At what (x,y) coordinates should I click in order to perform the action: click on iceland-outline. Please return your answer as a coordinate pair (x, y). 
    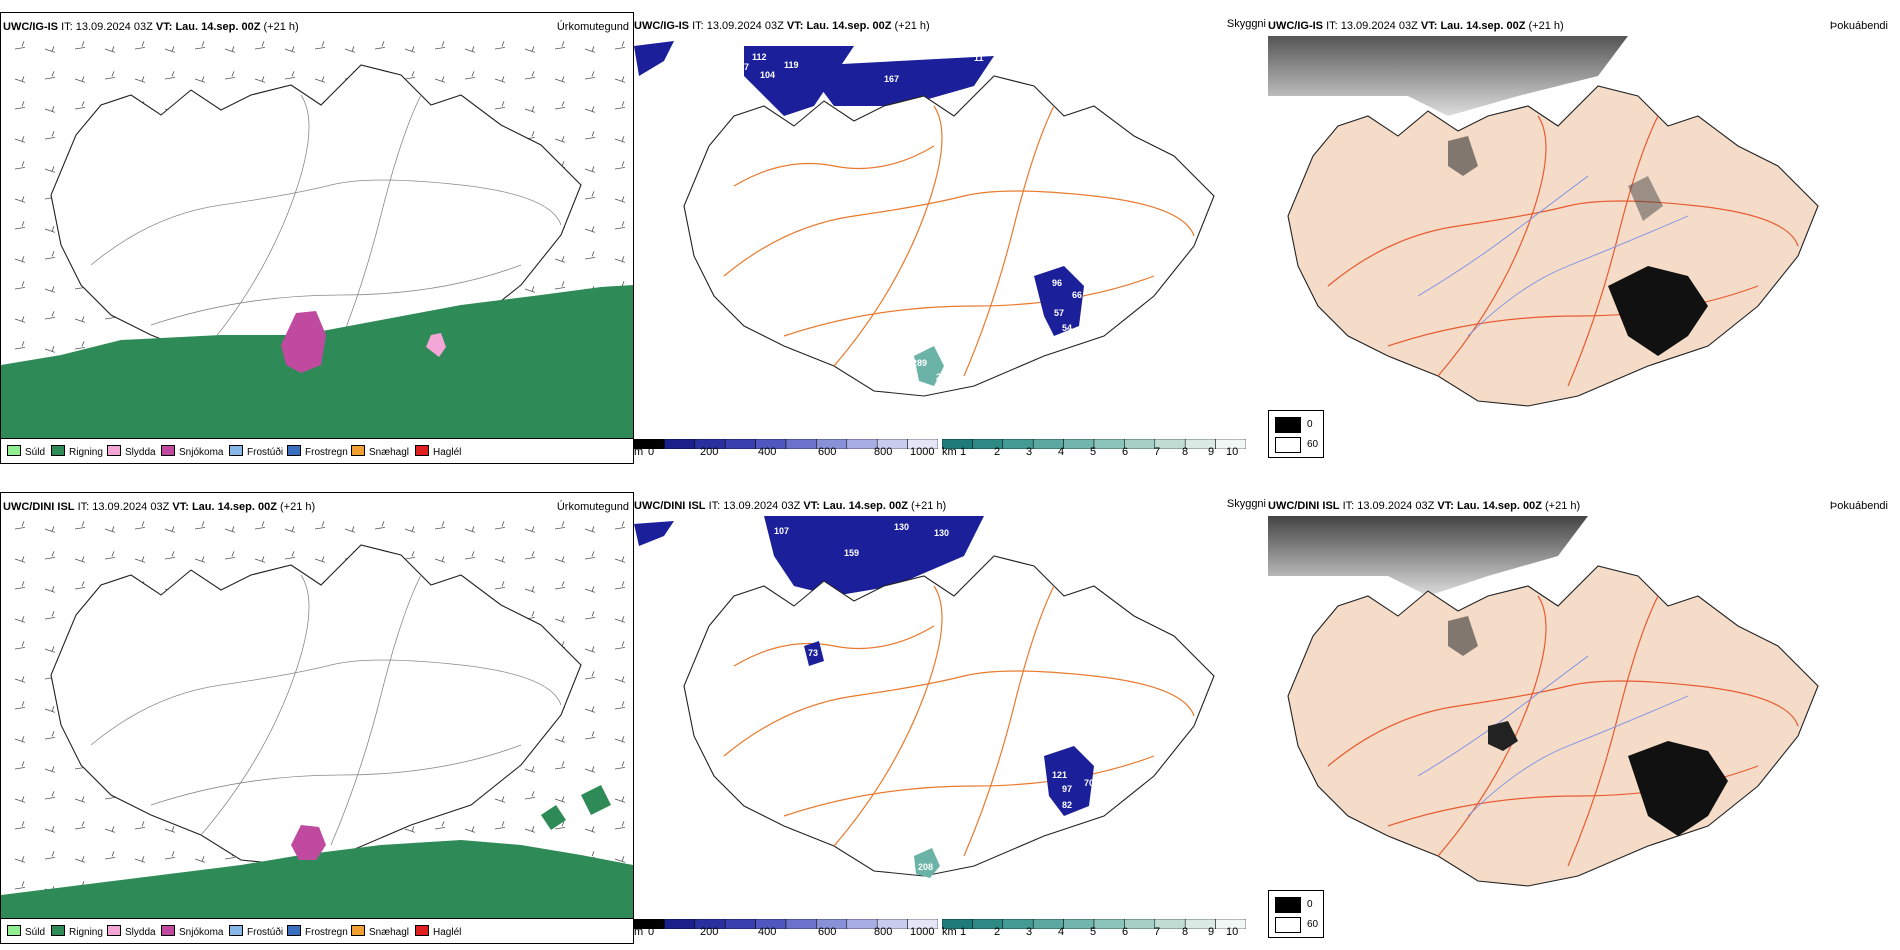
    Looking at the image, I should click on (949, 236).